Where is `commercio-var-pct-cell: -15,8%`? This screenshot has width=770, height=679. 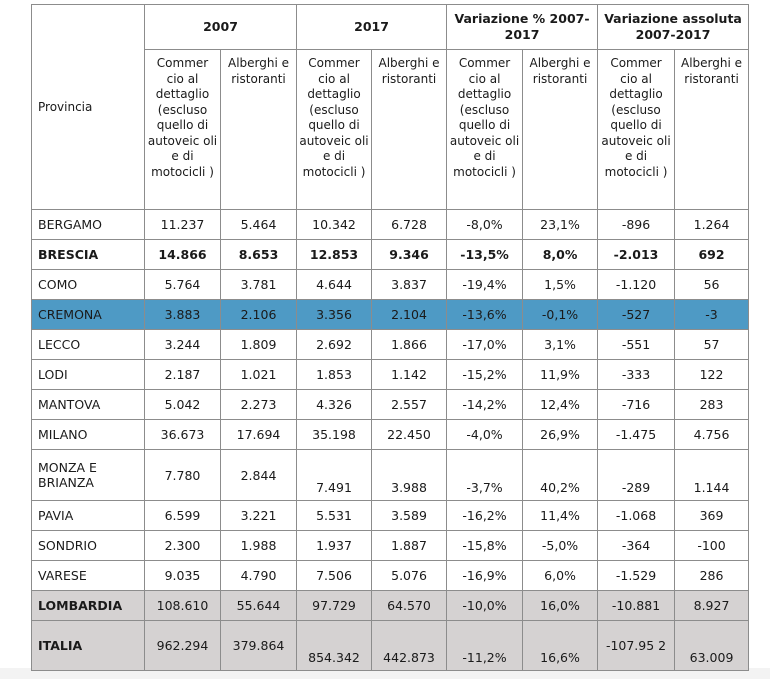 commercio-var-pct-cell: -15,8% is located at coordinates (485, 545).